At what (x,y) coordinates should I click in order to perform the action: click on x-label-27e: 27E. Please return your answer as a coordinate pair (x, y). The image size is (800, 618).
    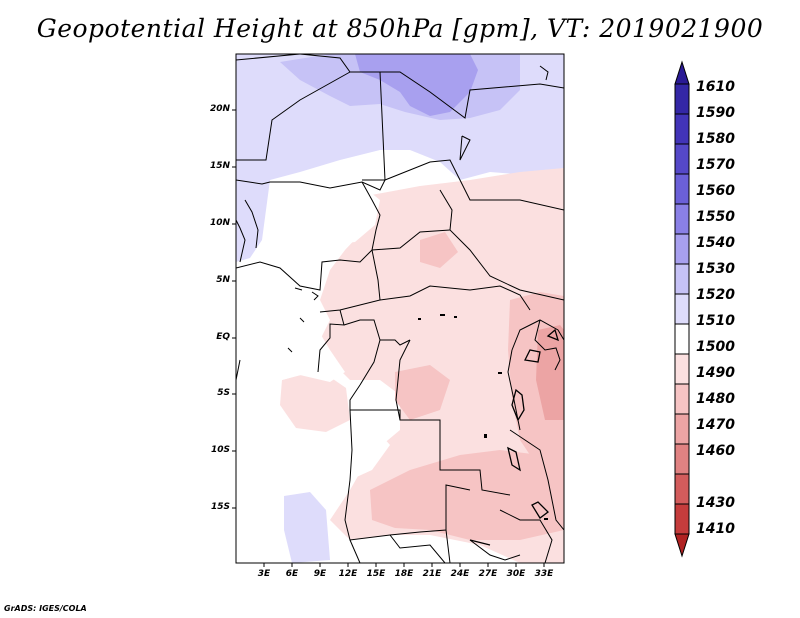
    Looking at the image, I should click on (488, 574).